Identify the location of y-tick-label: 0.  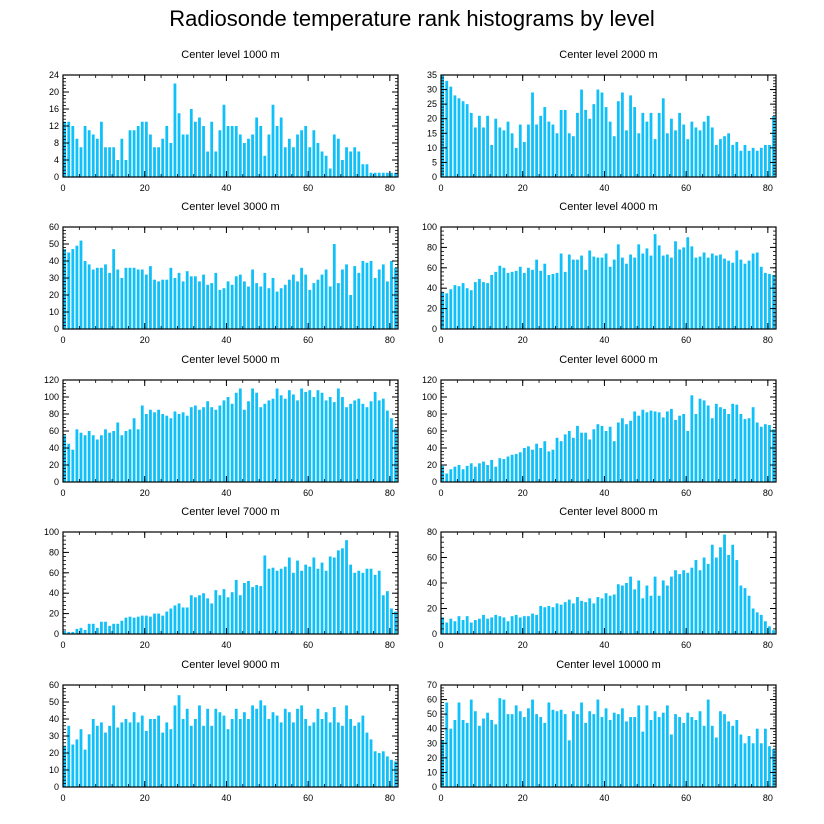
(434, 329).